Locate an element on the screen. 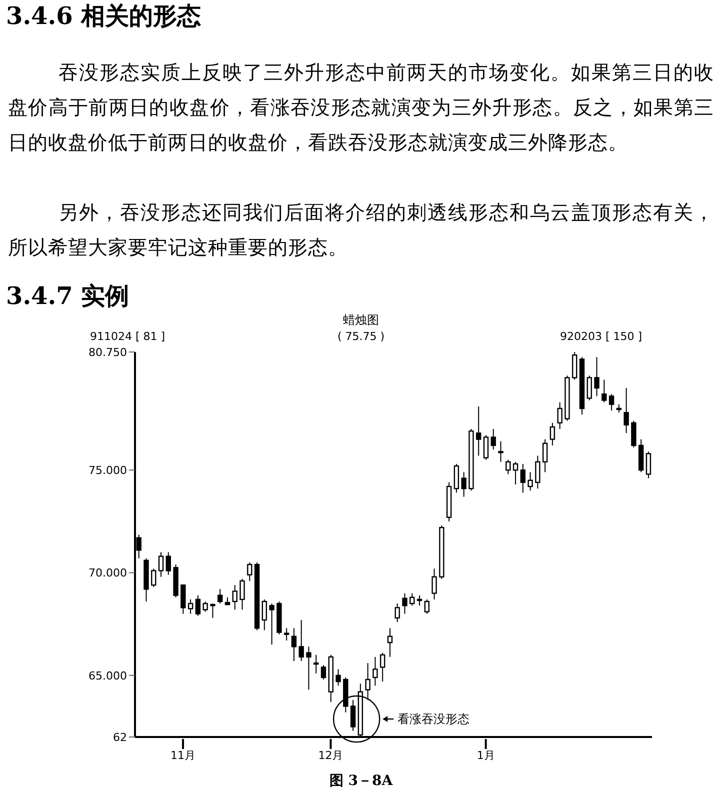 Image resolution: width=722 pixels, height=799 pixels. y-tick-label: 75.000 is located at coordinates (107, 470).